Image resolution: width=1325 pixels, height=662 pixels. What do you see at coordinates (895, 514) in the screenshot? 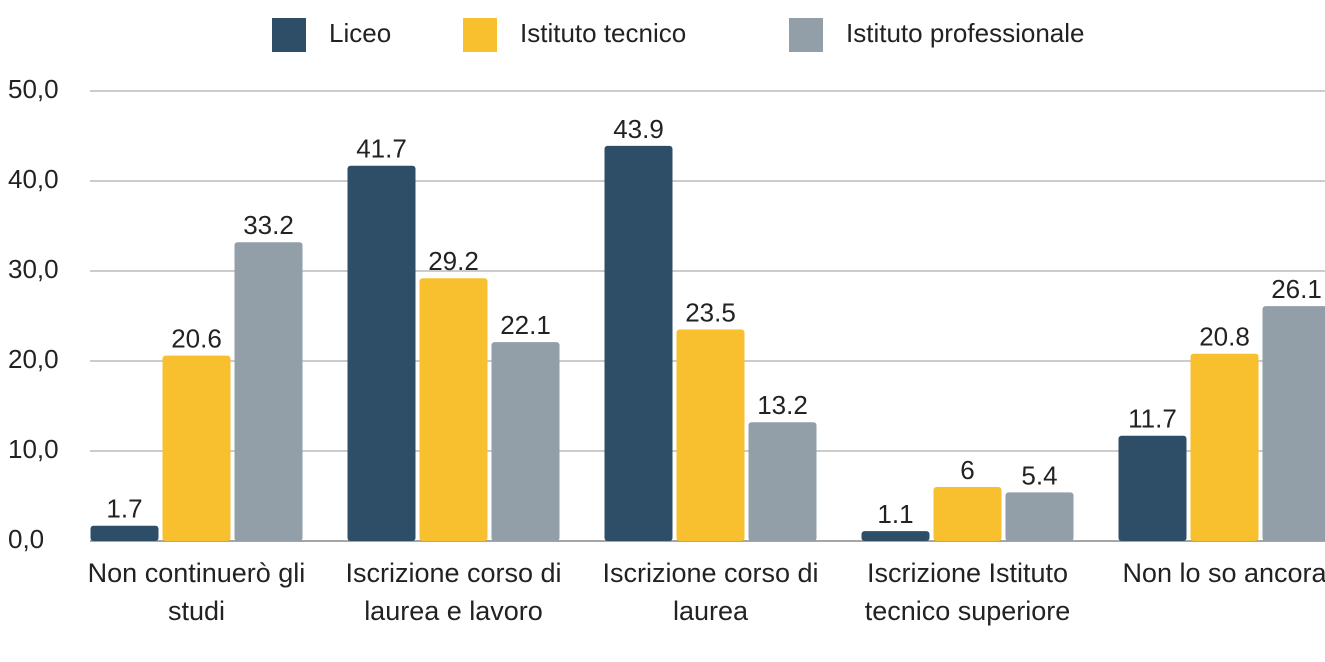
I see `value-label: 1.1` at bounding box center [895, 514].